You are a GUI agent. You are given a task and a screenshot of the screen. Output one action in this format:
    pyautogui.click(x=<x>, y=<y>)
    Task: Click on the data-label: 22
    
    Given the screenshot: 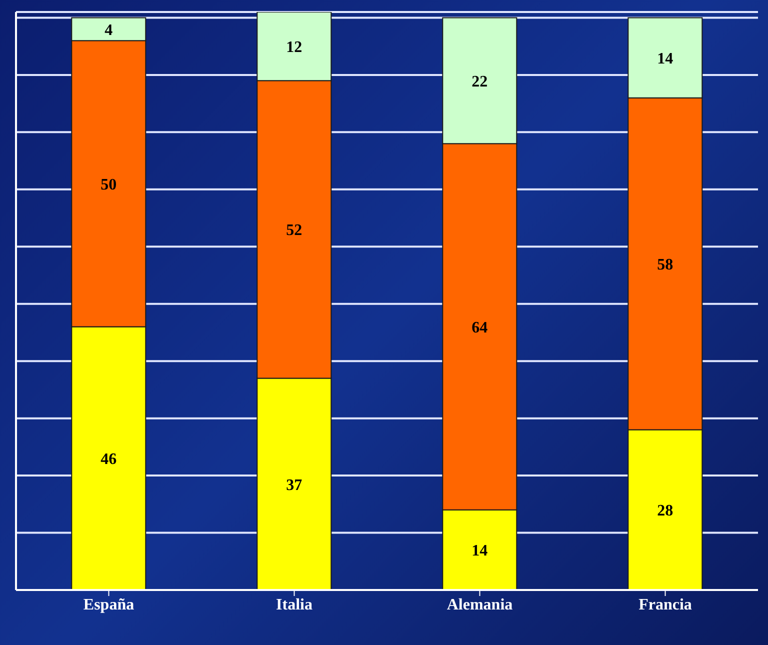 What is the action you would take?
    pyautogui.click(x=480, y=81)
    